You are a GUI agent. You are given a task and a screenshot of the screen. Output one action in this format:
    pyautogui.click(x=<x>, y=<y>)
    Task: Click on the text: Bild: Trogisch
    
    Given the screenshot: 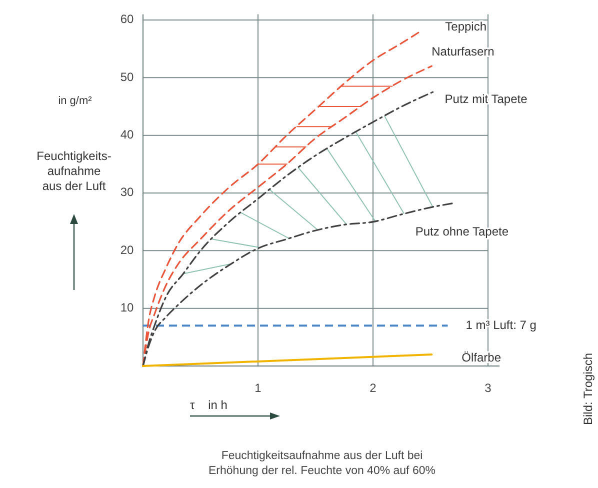 What is the action you would take?
    pyautogui.click(x=588, y=388)
    